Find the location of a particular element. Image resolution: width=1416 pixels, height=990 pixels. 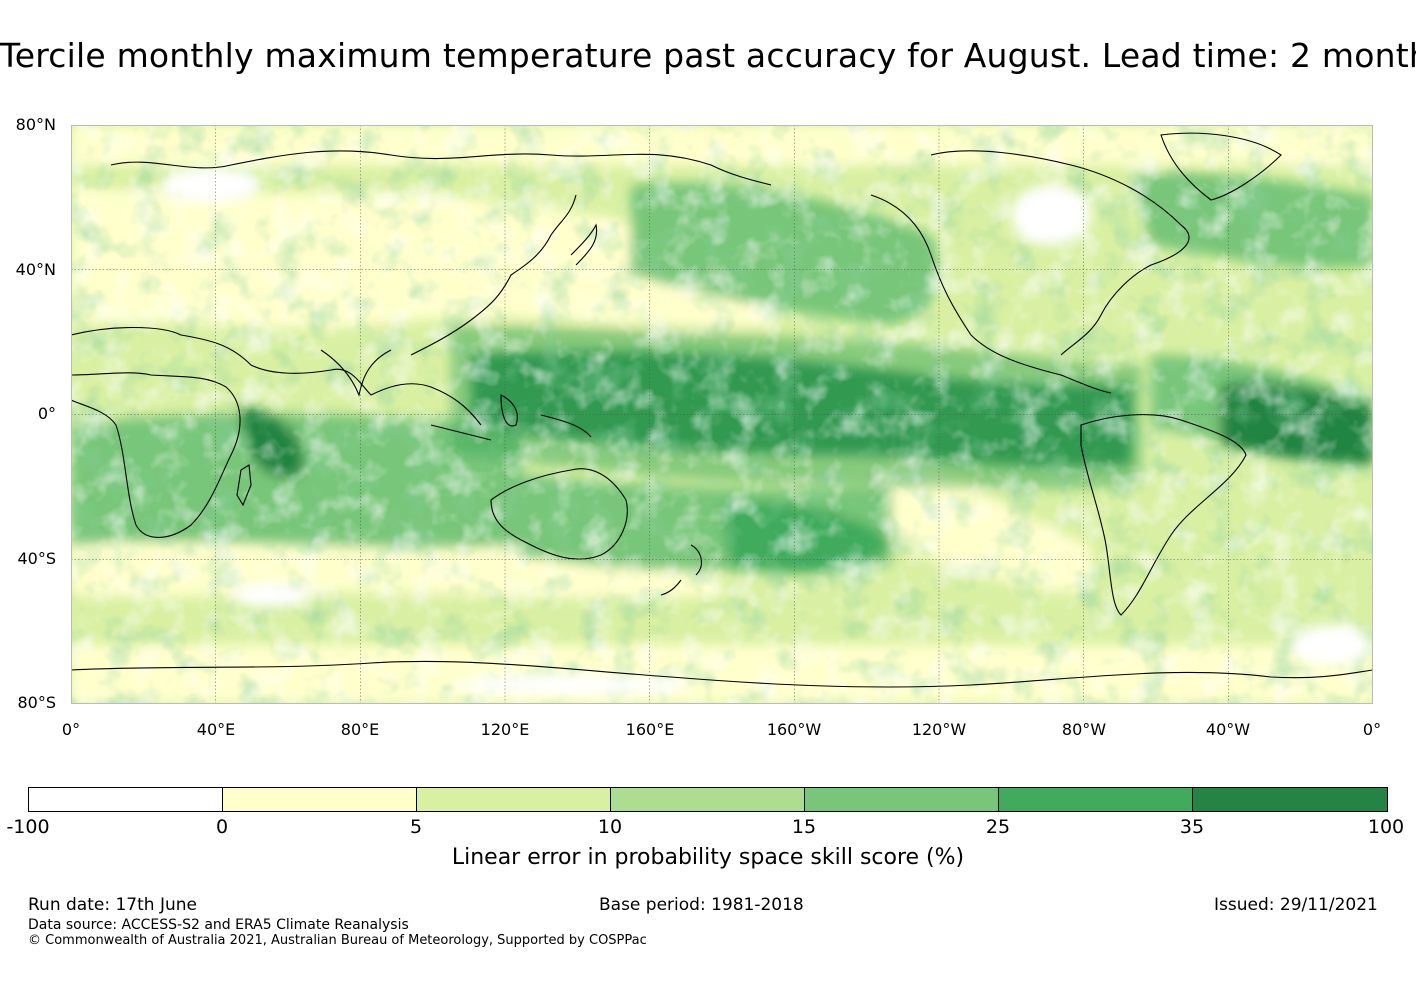

lon-label-80w: 80°W is located at coordinates (1084, 729).